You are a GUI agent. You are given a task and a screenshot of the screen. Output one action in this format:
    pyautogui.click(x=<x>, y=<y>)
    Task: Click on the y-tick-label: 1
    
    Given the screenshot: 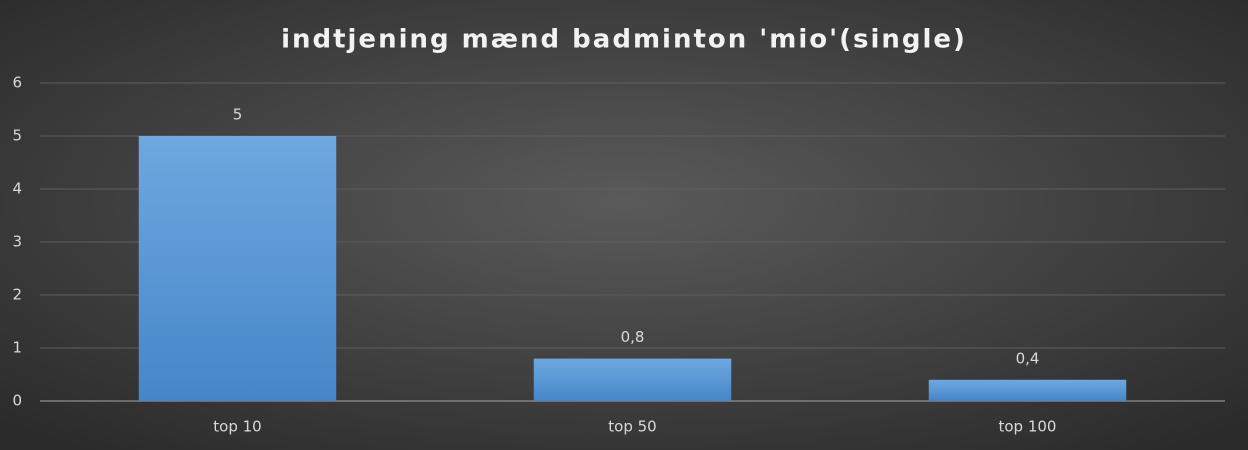 What is the action you would take?
    pyautogui.click(x=17, y=348)
    